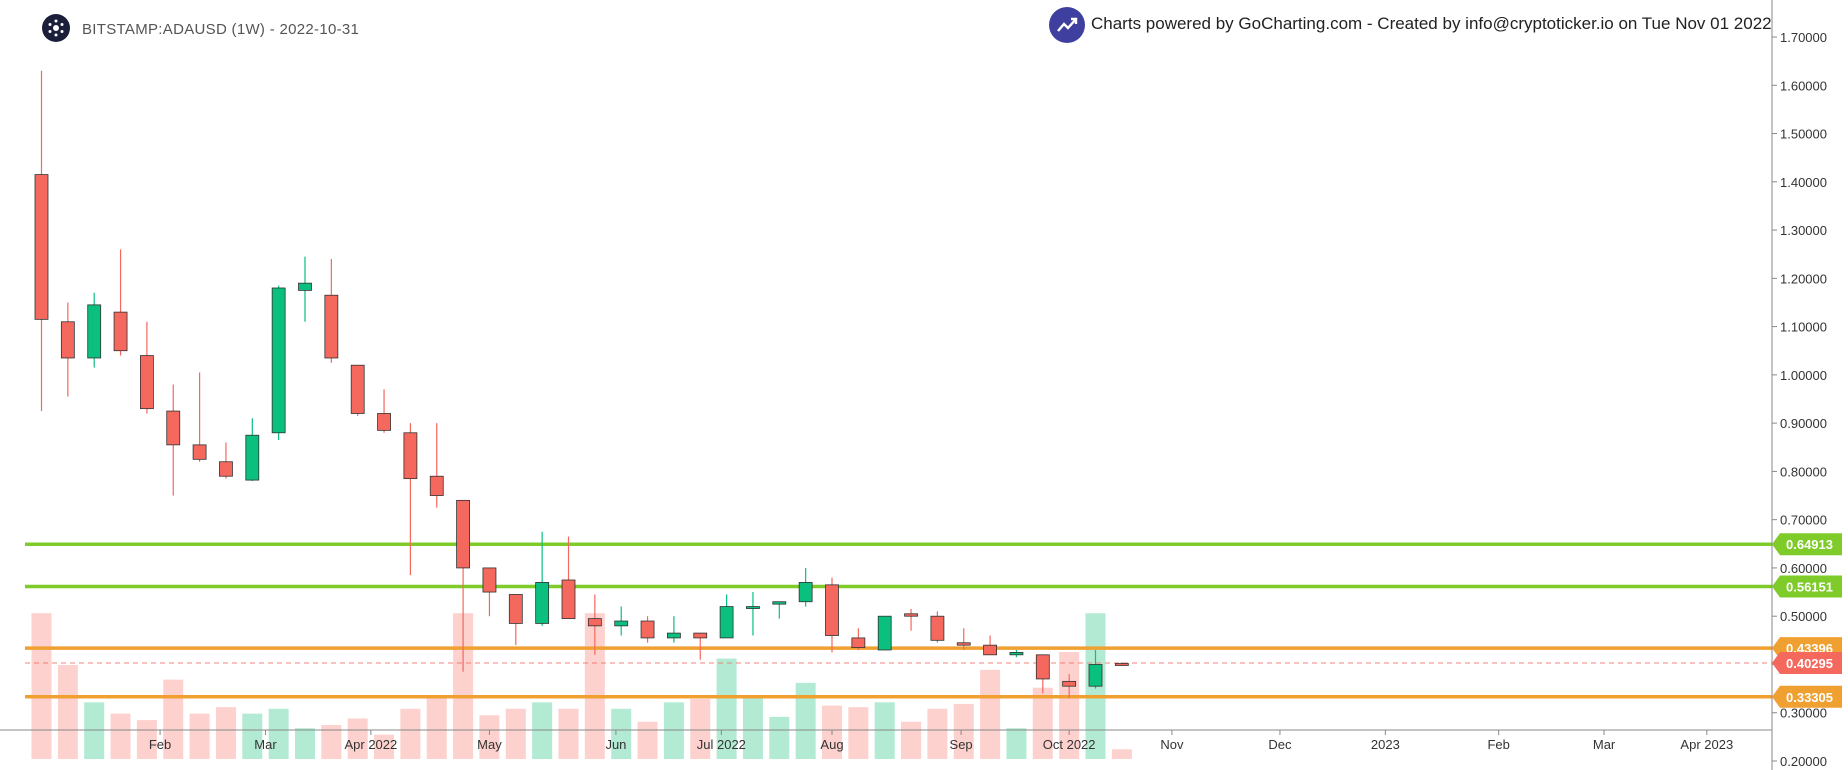  I want to click on time-tick-label: Jun, so click(615, 744).